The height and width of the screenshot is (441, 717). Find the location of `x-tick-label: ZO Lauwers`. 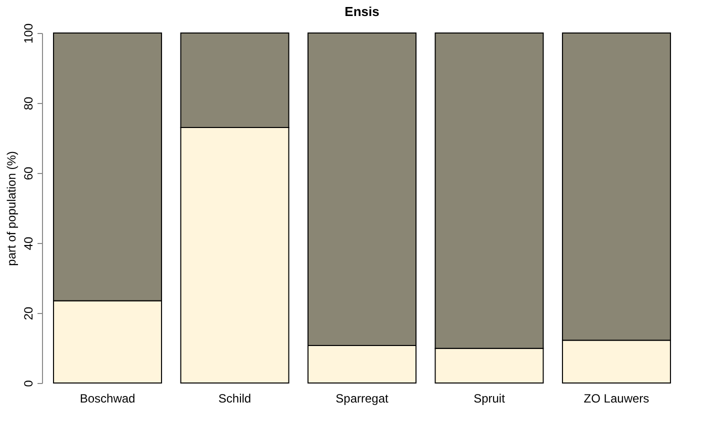

x-tick-label: ZO Lauwers is located at coordinates (617, 399).